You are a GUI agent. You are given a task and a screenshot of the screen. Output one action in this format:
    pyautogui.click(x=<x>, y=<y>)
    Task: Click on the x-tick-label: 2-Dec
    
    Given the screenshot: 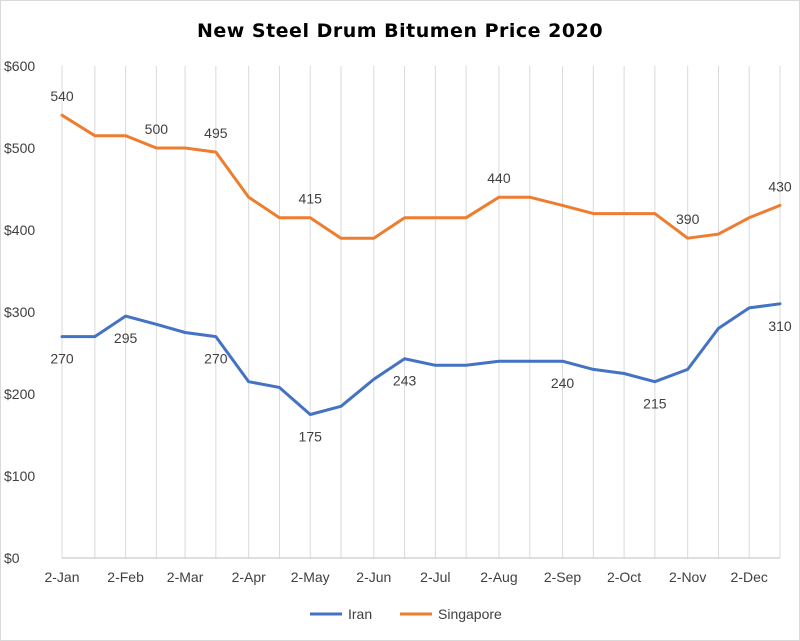 What is the action you would take?
    pyautogui.click(x=749, y=577)
    